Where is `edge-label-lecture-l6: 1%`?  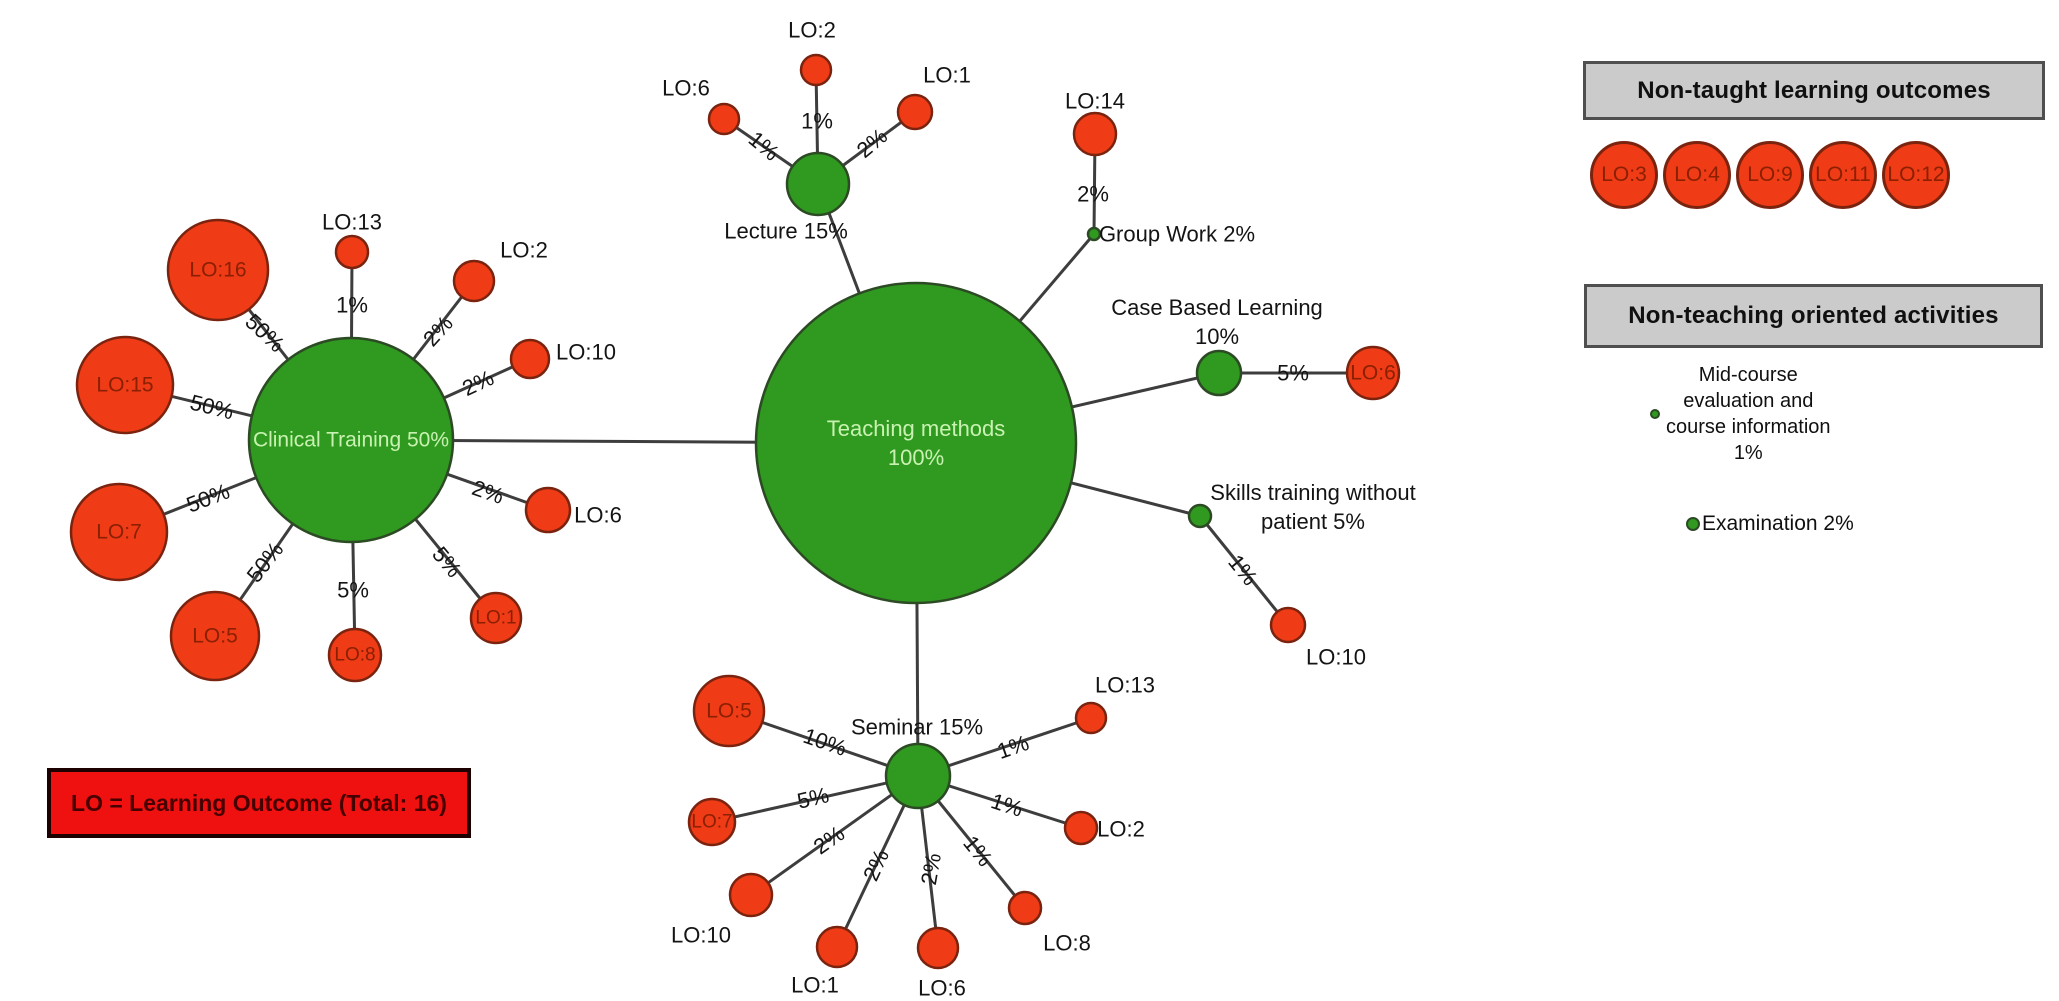 edge-label-lecture-l6: 1% is located at coordinates (764, 146).